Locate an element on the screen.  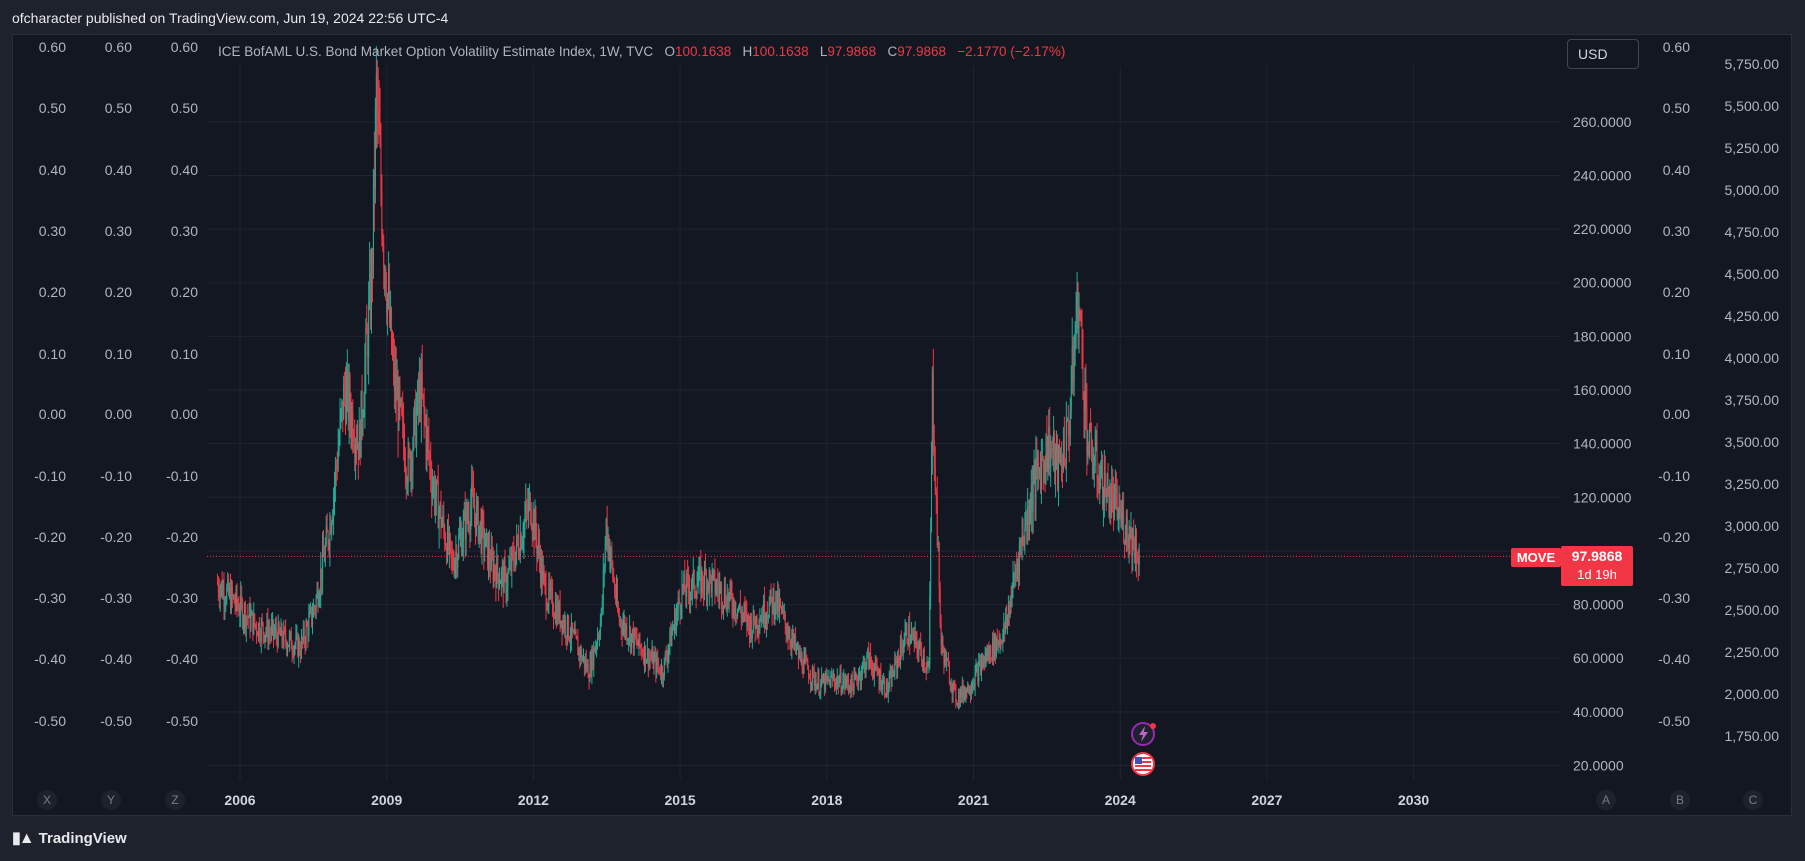
far-right-axis-label: 5,000.00 is located at coordinates (1752, 190).